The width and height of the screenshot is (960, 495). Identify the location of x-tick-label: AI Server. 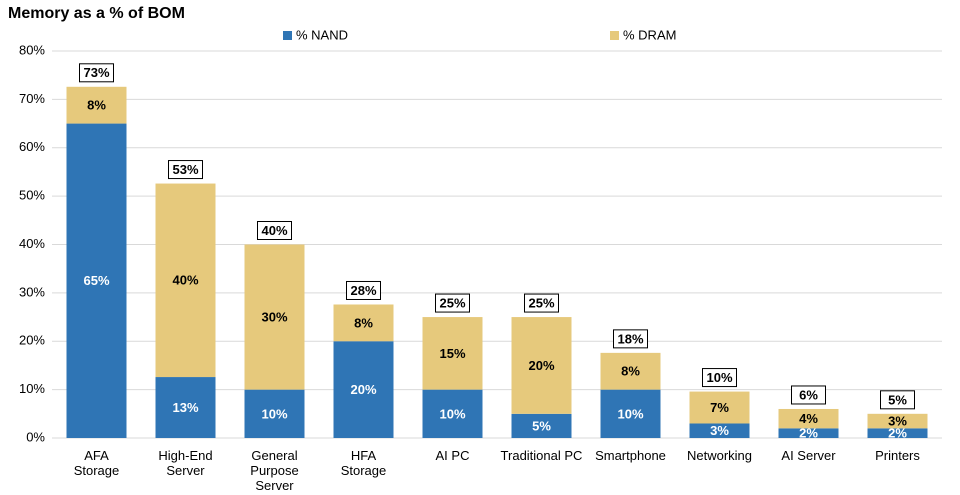
(808, 455).